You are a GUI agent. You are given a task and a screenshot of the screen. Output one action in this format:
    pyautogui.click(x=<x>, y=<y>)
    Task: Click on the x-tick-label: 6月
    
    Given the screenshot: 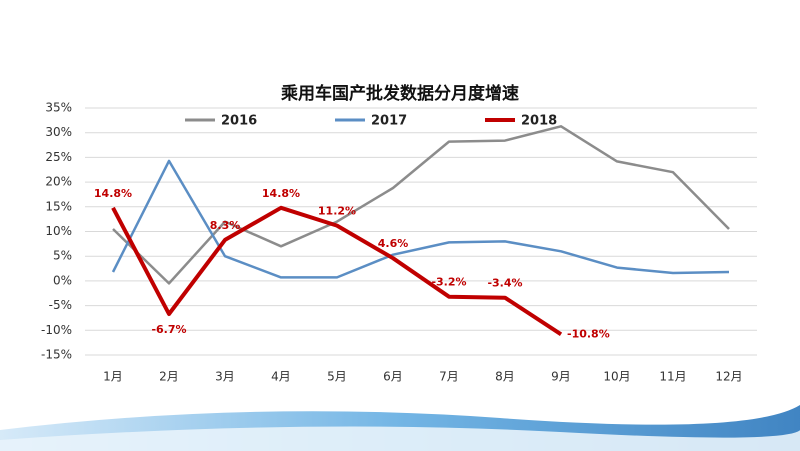 What is the action you would take?
    pyautogui.click(x=393, y=377)
    